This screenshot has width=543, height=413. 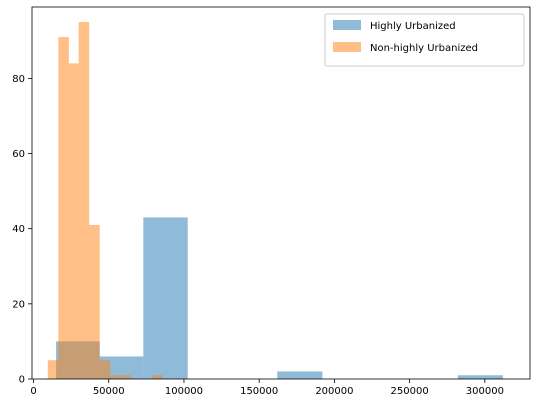 What do you see at coordinates (413, 26) in the screenshot?
I see `legend-label-highly-urbanized: Highly Urbanized` at bounding box center [413, 26].